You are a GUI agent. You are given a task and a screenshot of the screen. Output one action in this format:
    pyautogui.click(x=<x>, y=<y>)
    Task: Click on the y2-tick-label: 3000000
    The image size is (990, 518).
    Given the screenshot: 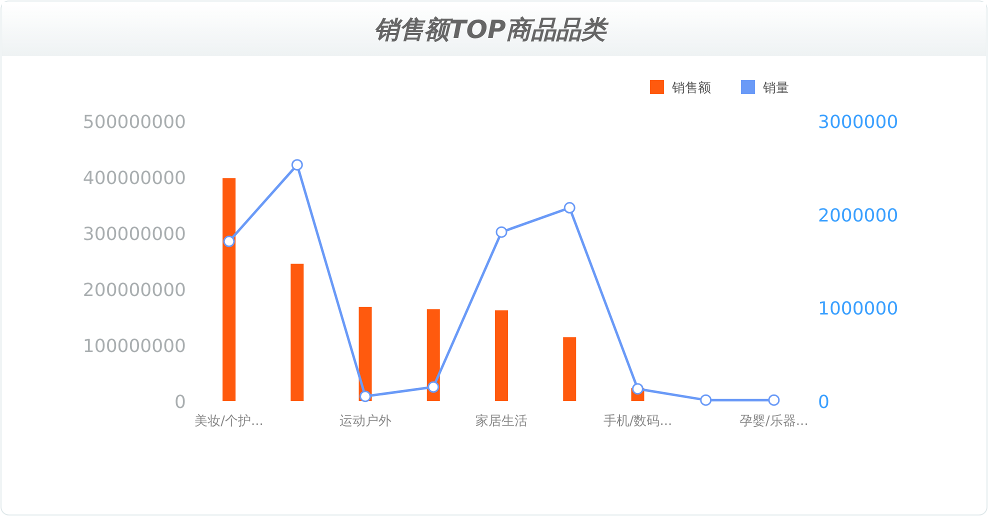 What is the action you would take?
    pyautogui.click(x=858, y=122)
    